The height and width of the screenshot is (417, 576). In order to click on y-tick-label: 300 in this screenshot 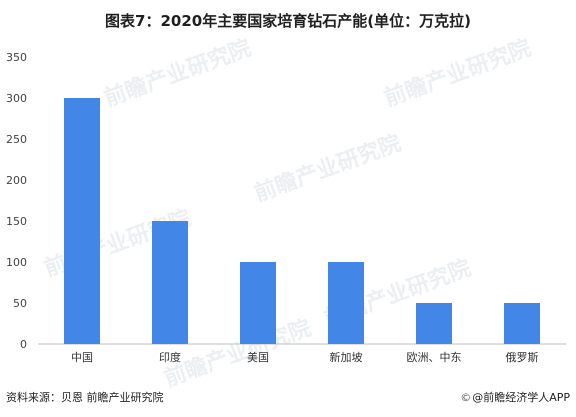, I will do `click(16, 98)`.